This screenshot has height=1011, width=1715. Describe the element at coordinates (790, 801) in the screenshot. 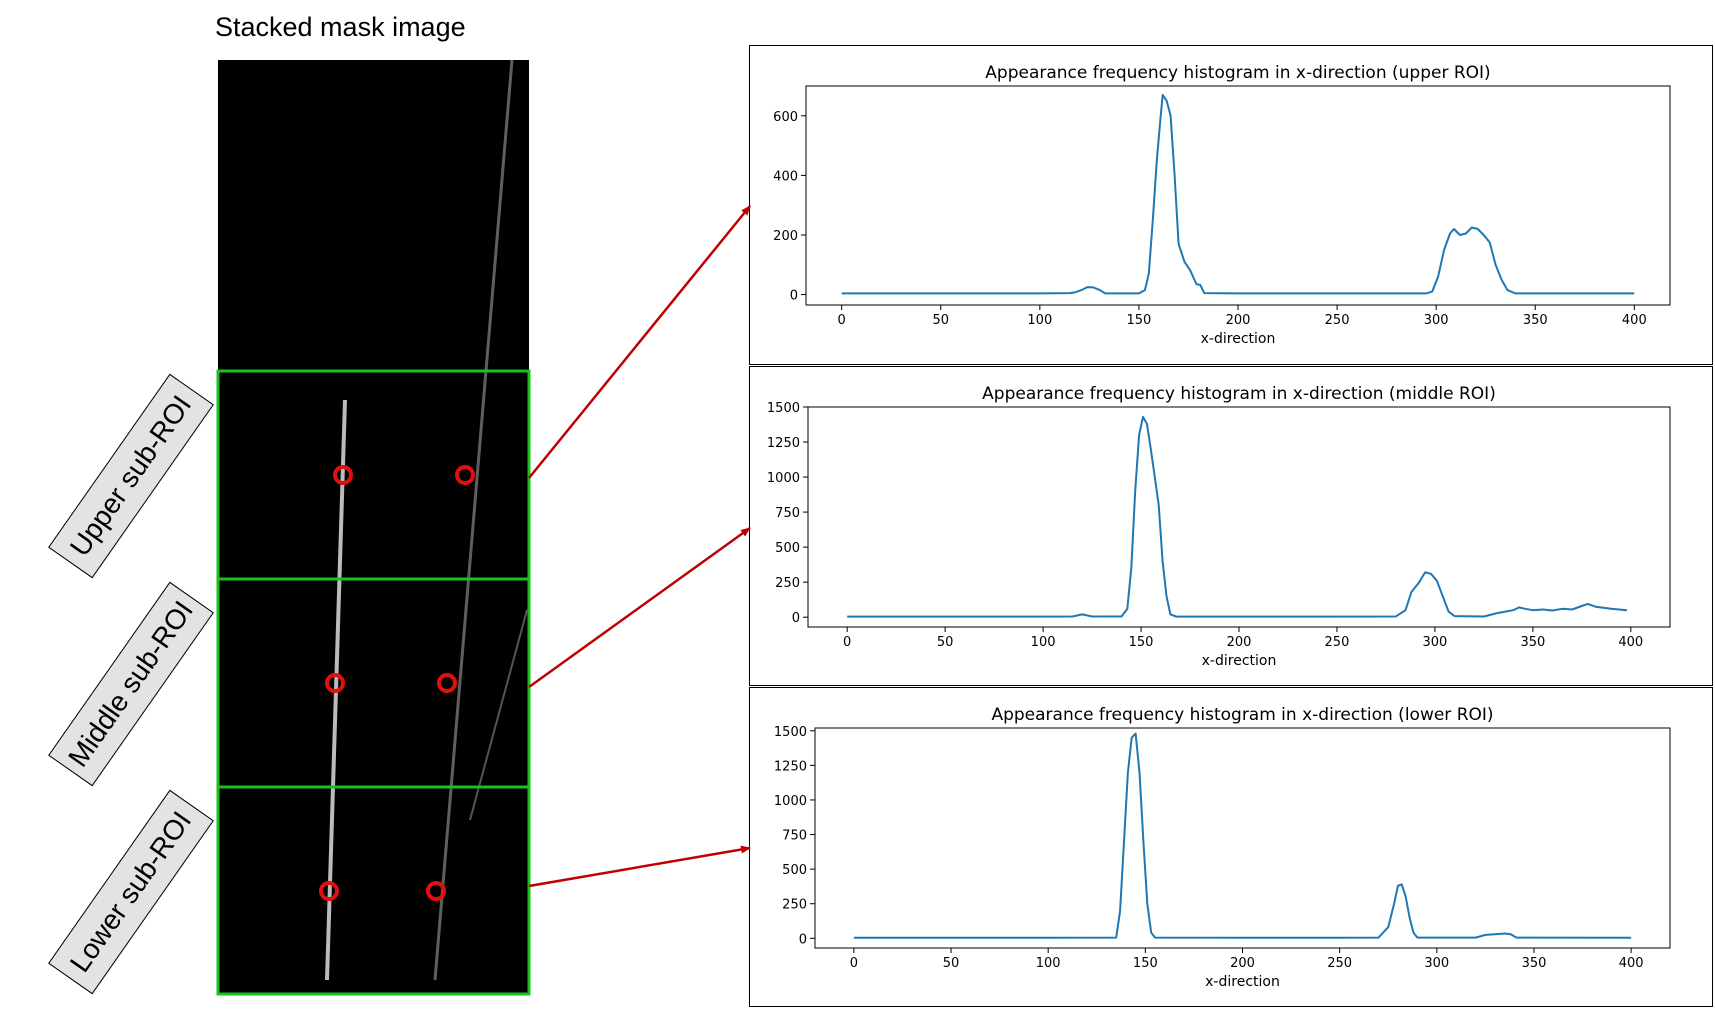

I see `y-tick-label-lower: 1000` at that location.